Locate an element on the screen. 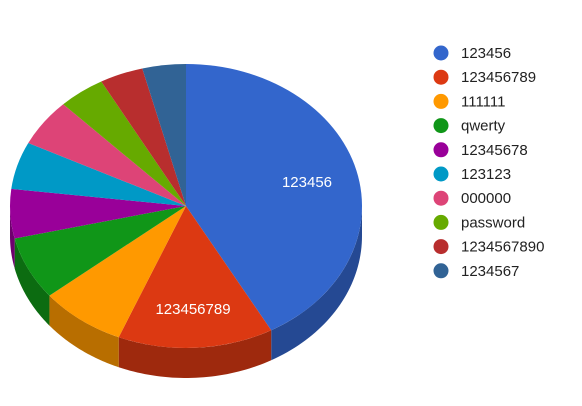  legend-label: 123456789 is located at coordinates (498, 77).